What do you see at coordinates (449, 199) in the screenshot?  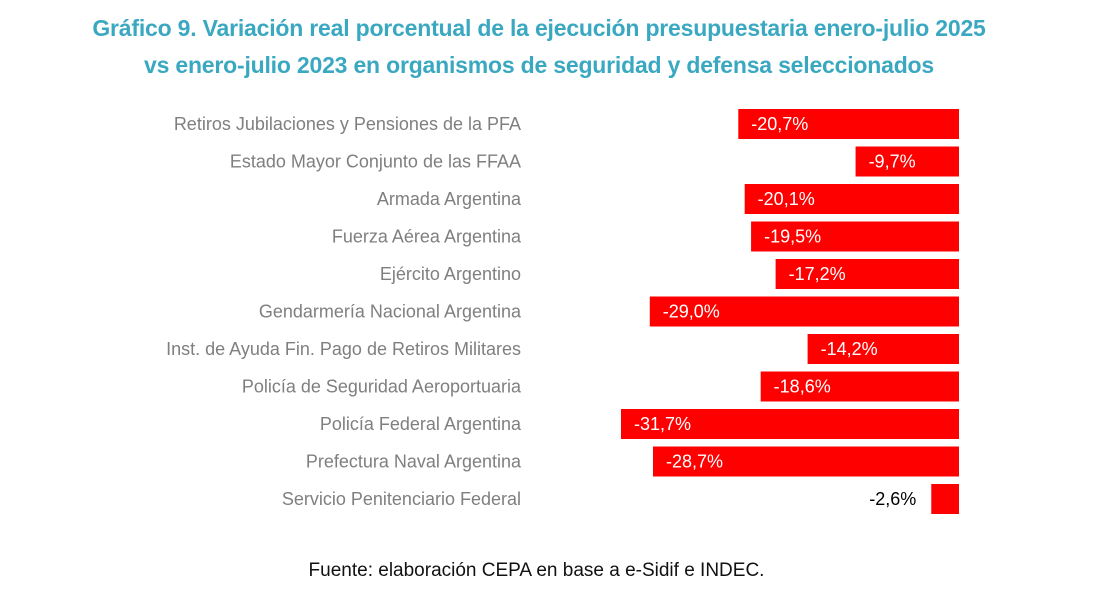 I see `category-label: Armada Argentina` at bounding box center [449, 199].